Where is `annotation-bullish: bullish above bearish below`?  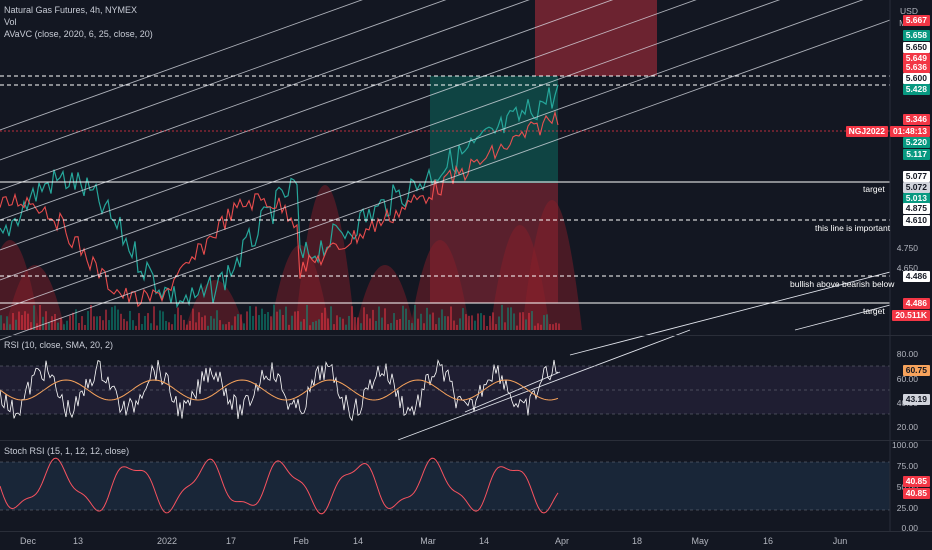 annotation-bullish: bullish above bearish below is located at coordinates (842, 284).